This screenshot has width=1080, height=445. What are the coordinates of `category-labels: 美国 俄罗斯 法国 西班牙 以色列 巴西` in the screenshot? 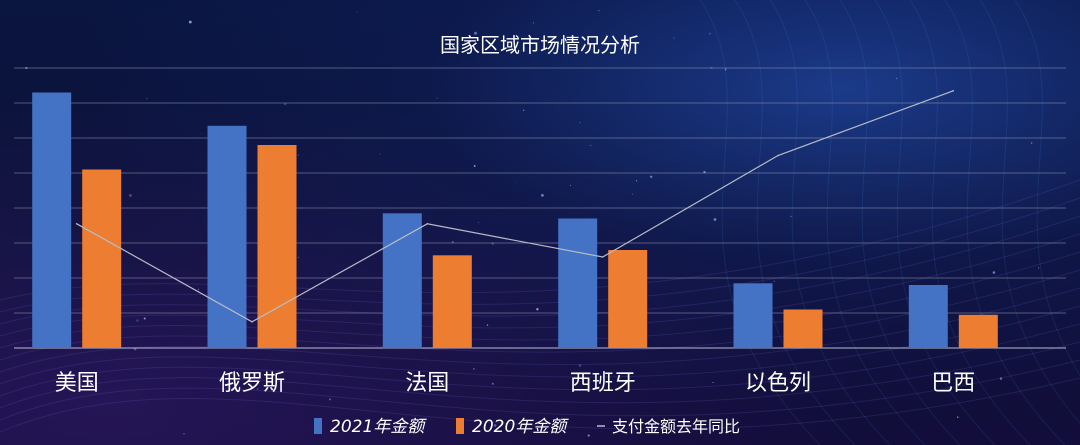 It's located at (515, 383).